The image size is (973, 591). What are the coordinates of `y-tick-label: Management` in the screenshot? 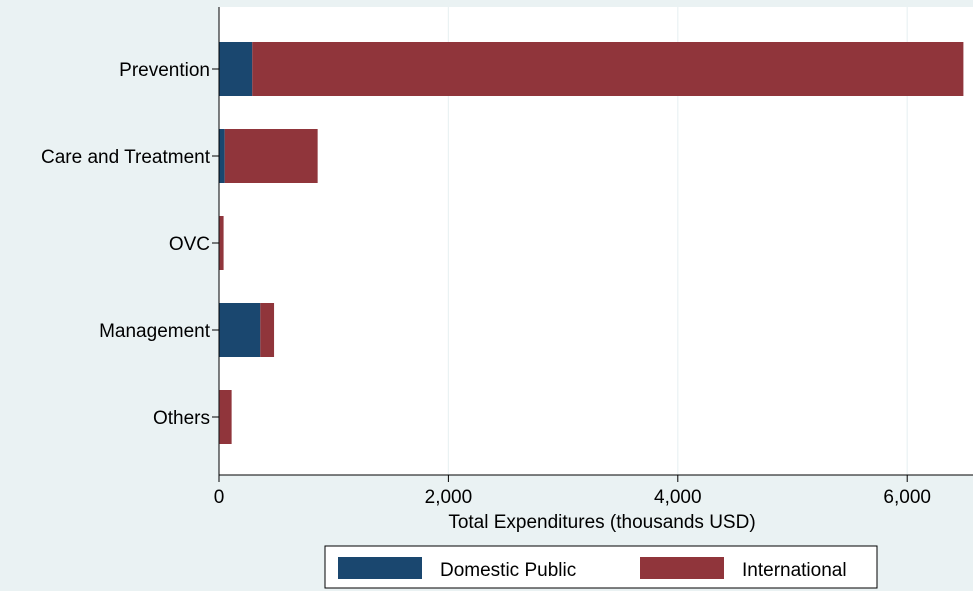 It's located at (155, 331).